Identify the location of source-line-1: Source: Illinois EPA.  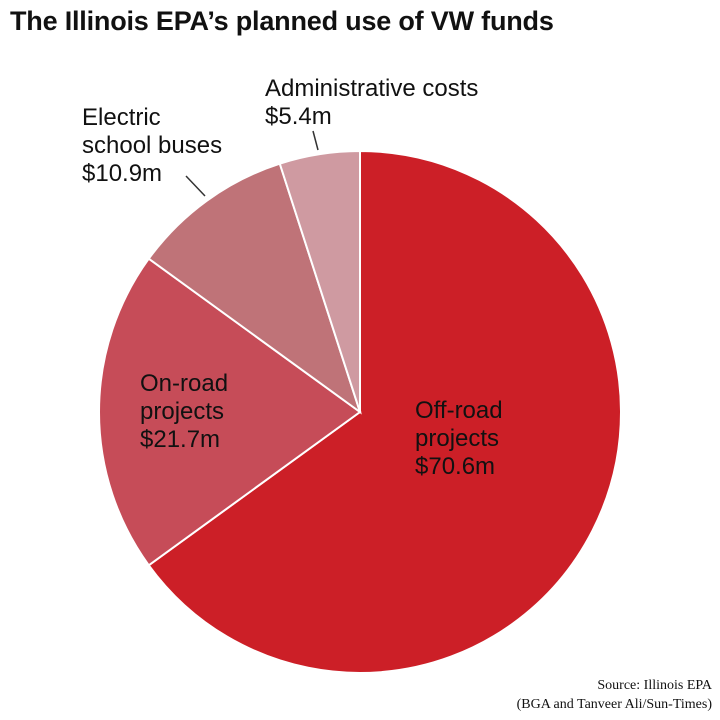
(654, 685).